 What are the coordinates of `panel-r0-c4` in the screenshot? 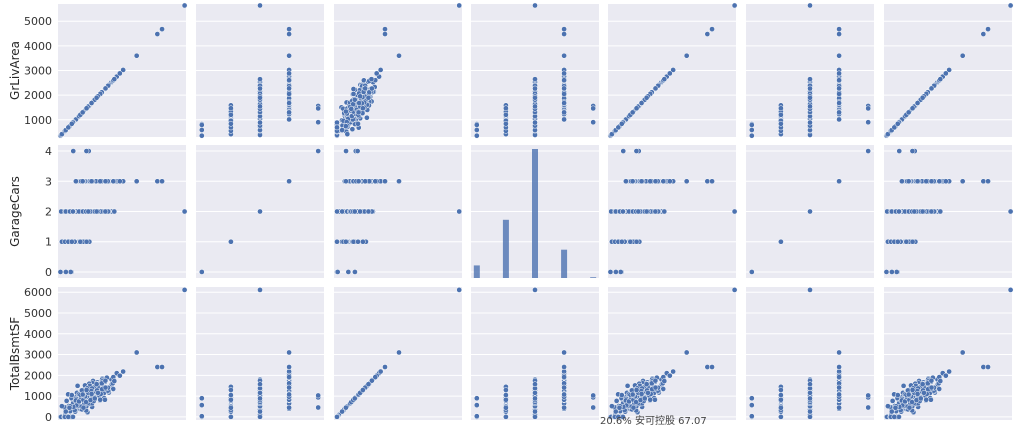 It's located at (672, 70).